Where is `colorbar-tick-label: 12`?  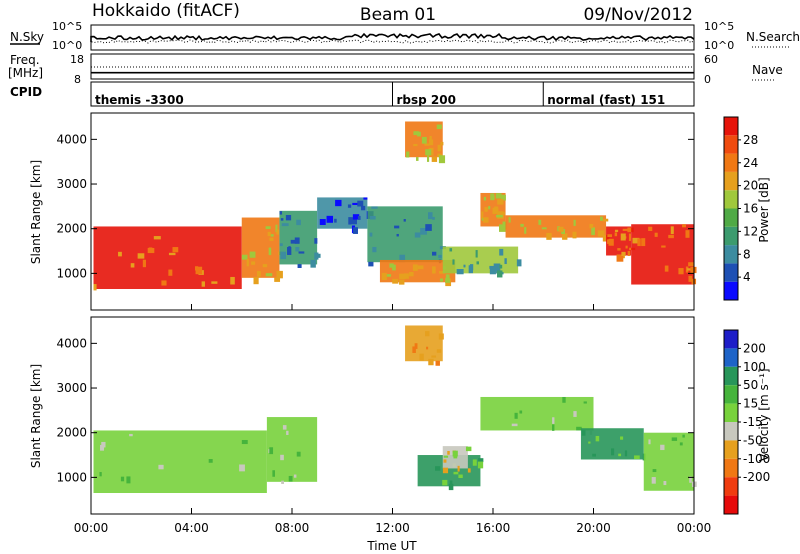 colorbar-tick-label: 12 is located at coordinates (750, 231).